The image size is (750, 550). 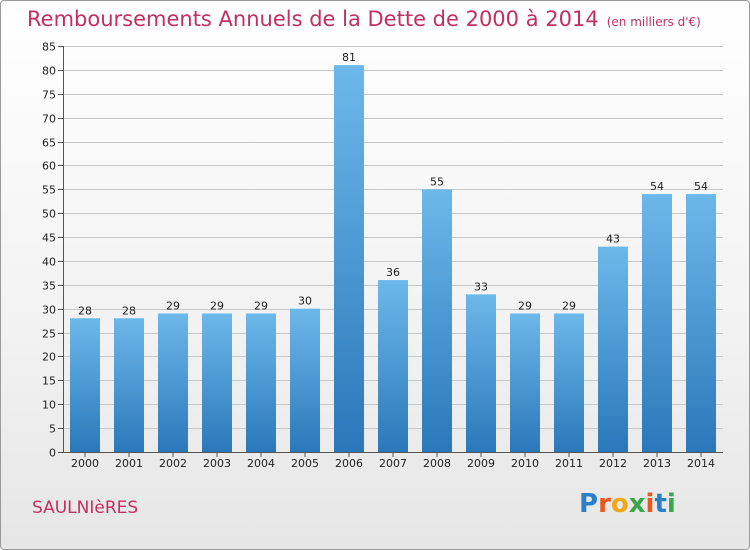 What do you see at coordinates (49, 238) in the screenshot?
I see `y-tick-label: 45` at bounding box center [49, 238].